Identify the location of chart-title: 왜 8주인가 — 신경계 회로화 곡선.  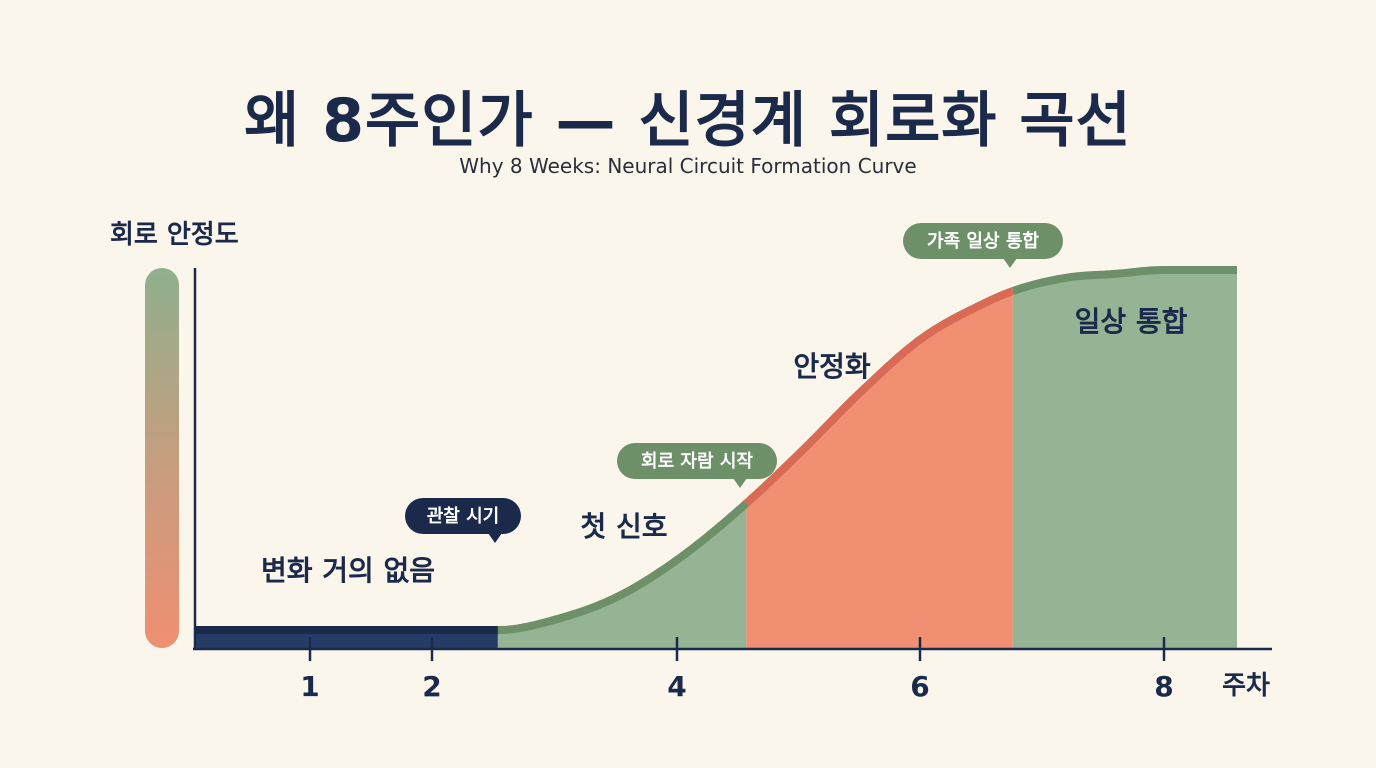
(688, 121).